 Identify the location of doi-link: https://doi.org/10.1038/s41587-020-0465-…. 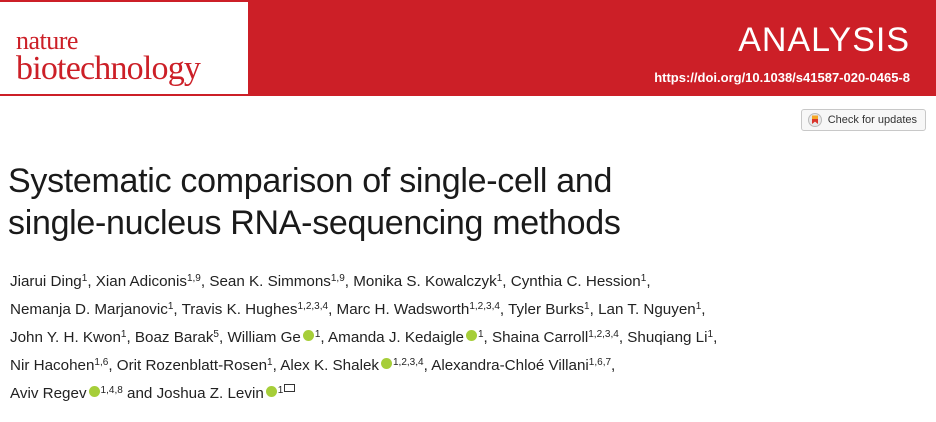
(782, 77).